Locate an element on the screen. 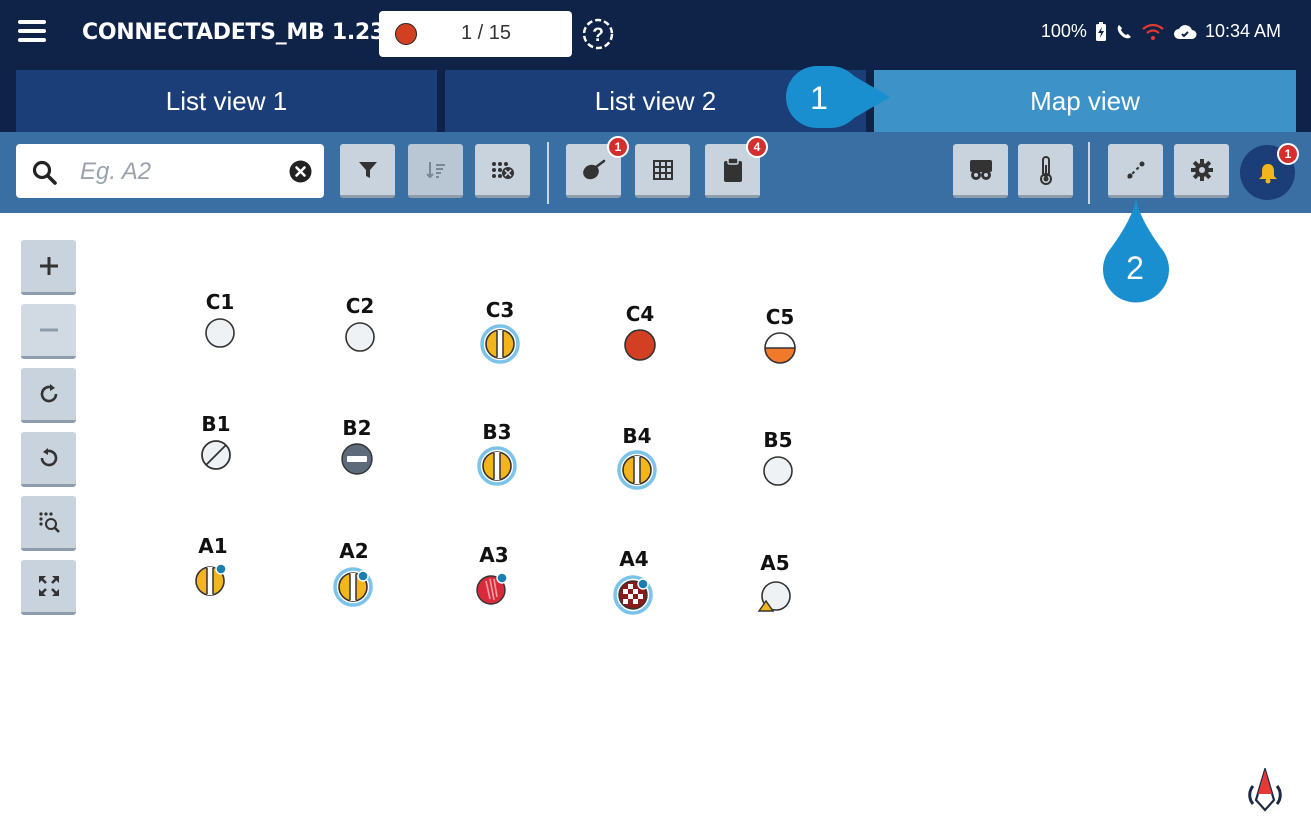 The height and width of the screenshot is (822, 1311). sample-probe-icon is located at coordinates (593, 169).